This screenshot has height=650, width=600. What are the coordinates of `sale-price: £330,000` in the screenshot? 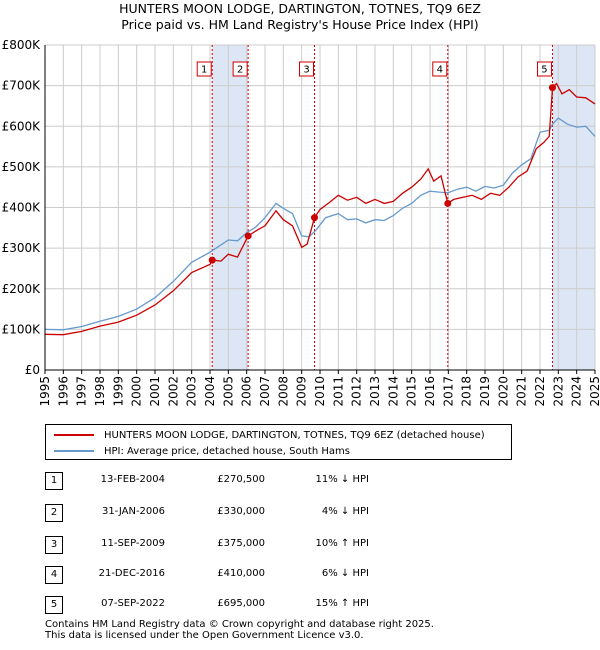 It's located at (241, 511).